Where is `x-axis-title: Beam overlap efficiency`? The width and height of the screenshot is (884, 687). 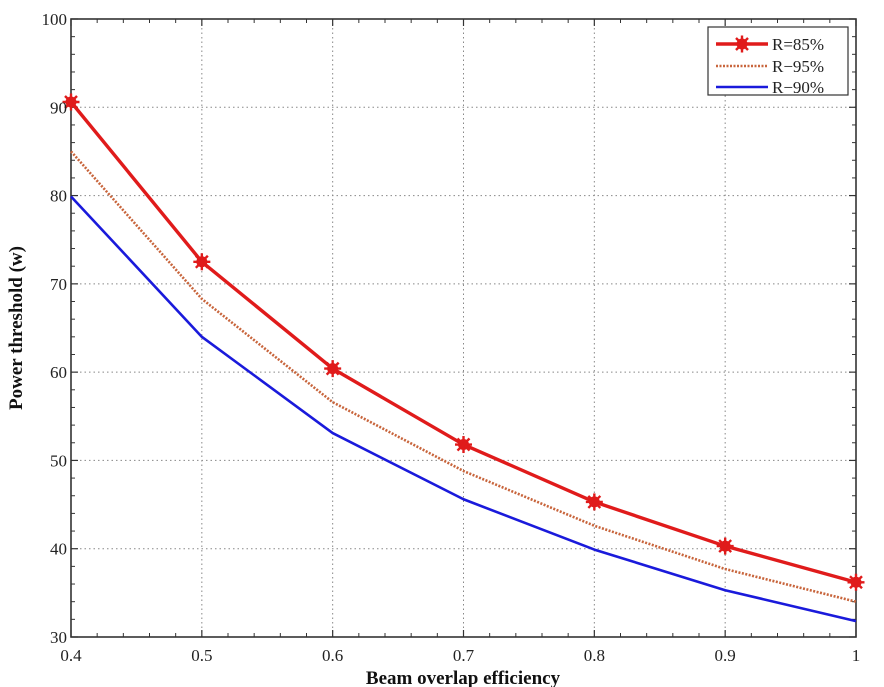 x-axis-title: Beam overlap efficiency is located at coordinates (463, 677).